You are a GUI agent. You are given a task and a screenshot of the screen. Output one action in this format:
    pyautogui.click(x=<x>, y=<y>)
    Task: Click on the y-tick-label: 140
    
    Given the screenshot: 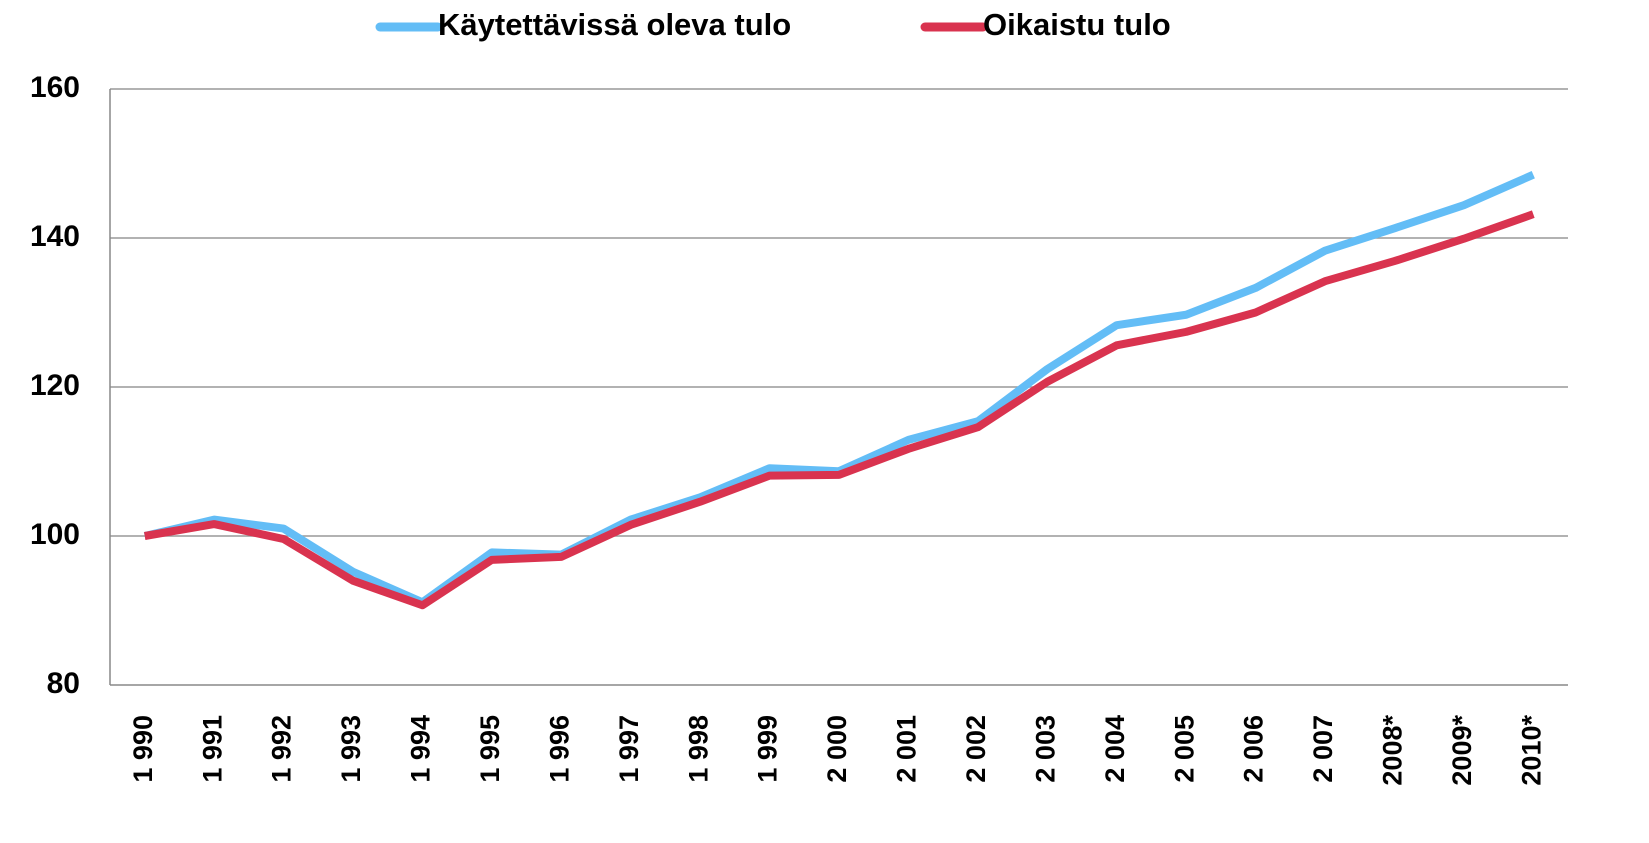 What is the action you would take?
    pyautogui.click(x=55, y=236)
    